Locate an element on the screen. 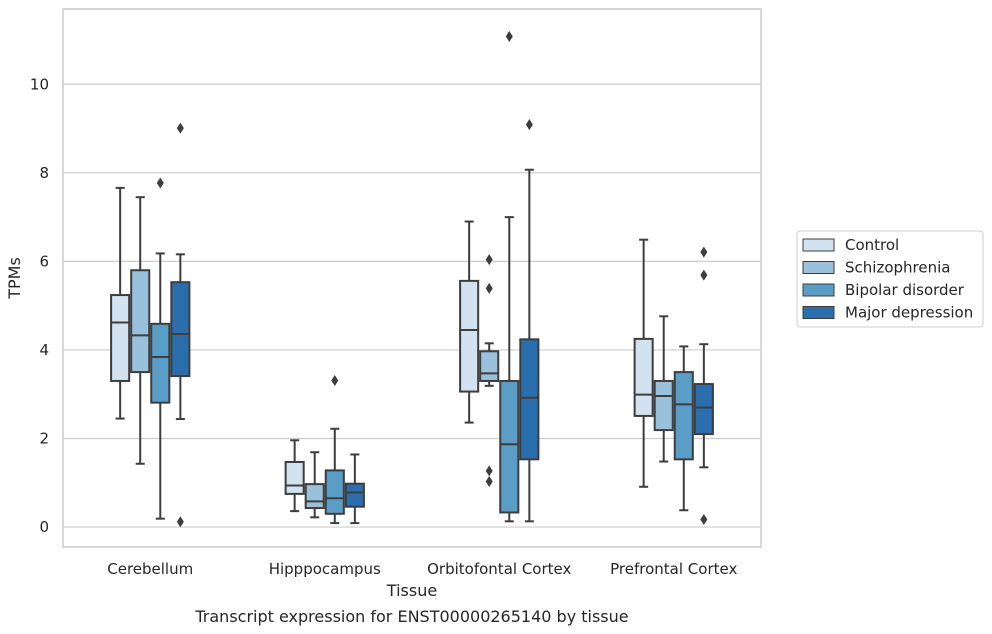 The height and width of the screenshot is (634, 992). legend-item: Schizophrenia is located at coordinates (876, 268).